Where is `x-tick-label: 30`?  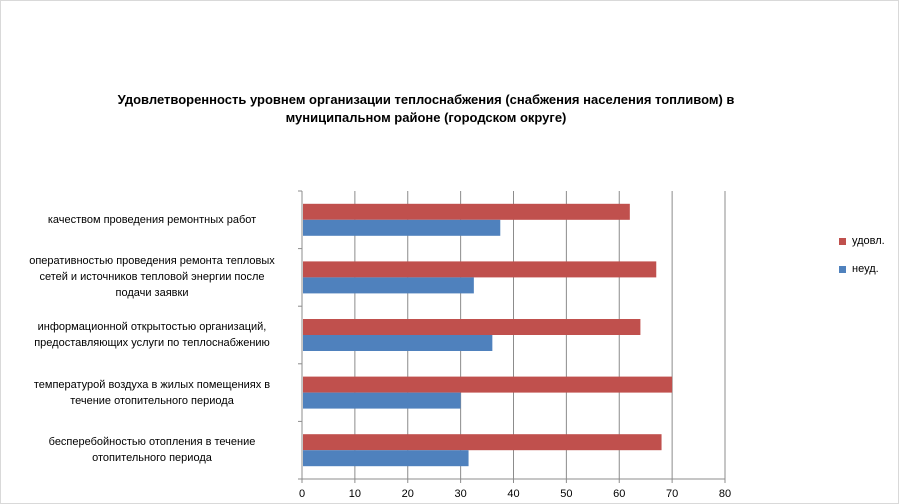
x-tick-label: 30 is located at coordinates (461, 494).